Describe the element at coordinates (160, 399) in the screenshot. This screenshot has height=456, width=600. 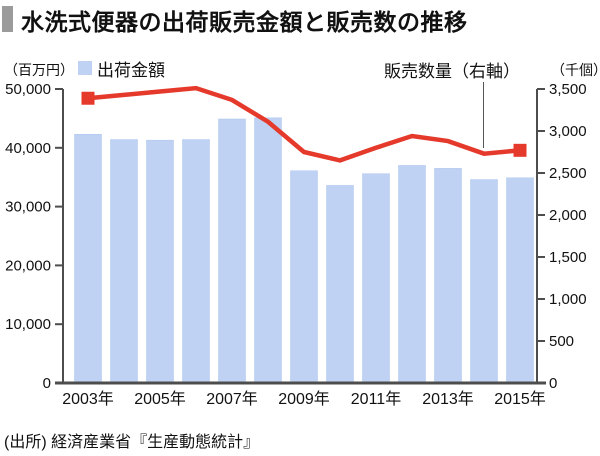
I see `x-axis-label: 2005年` at that location.